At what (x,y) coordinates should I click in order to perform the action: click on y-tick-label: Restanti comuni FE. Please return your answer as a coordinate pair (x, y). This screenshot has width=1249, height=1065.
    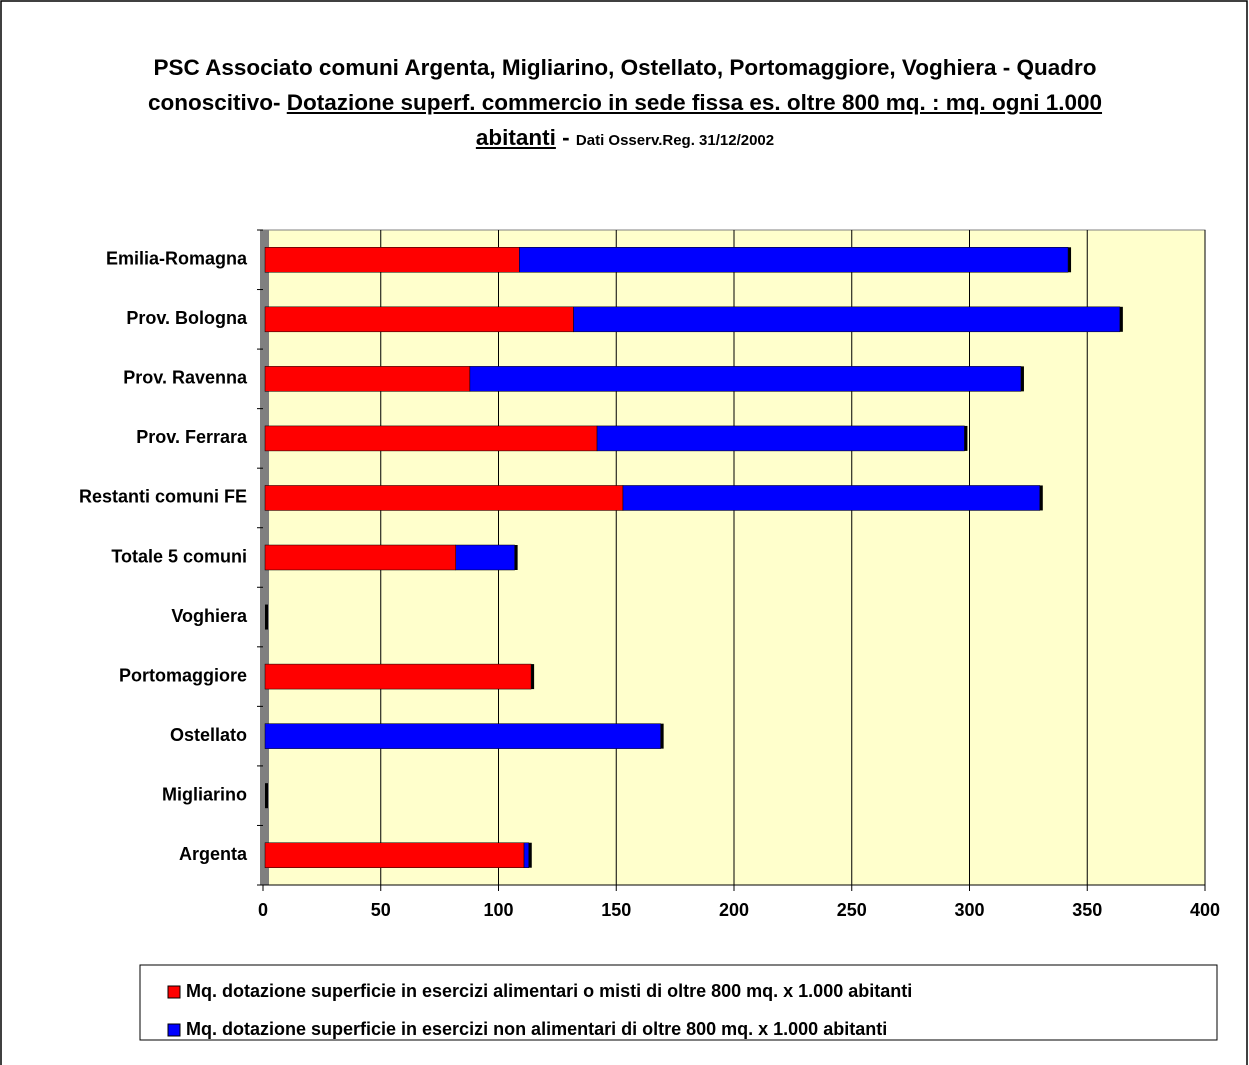
    Looking at the image, I should click on (163, 497).